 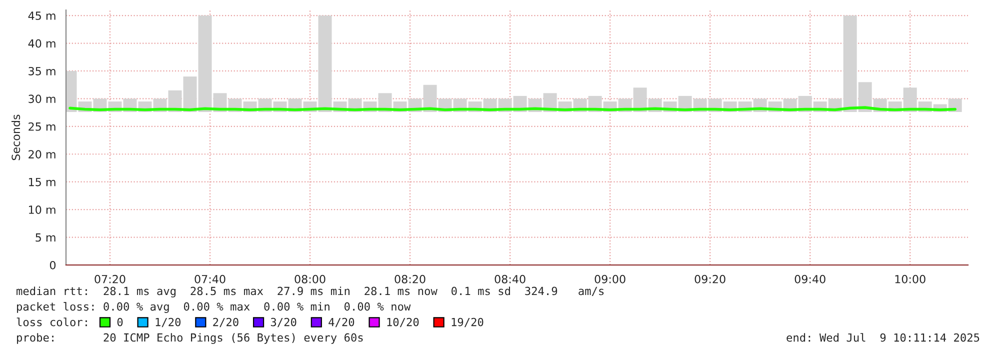 What do you see at coordinates (403, 323) in the screenshot?
I see `legend-label: 10/20` at bounding box center [403, 323].